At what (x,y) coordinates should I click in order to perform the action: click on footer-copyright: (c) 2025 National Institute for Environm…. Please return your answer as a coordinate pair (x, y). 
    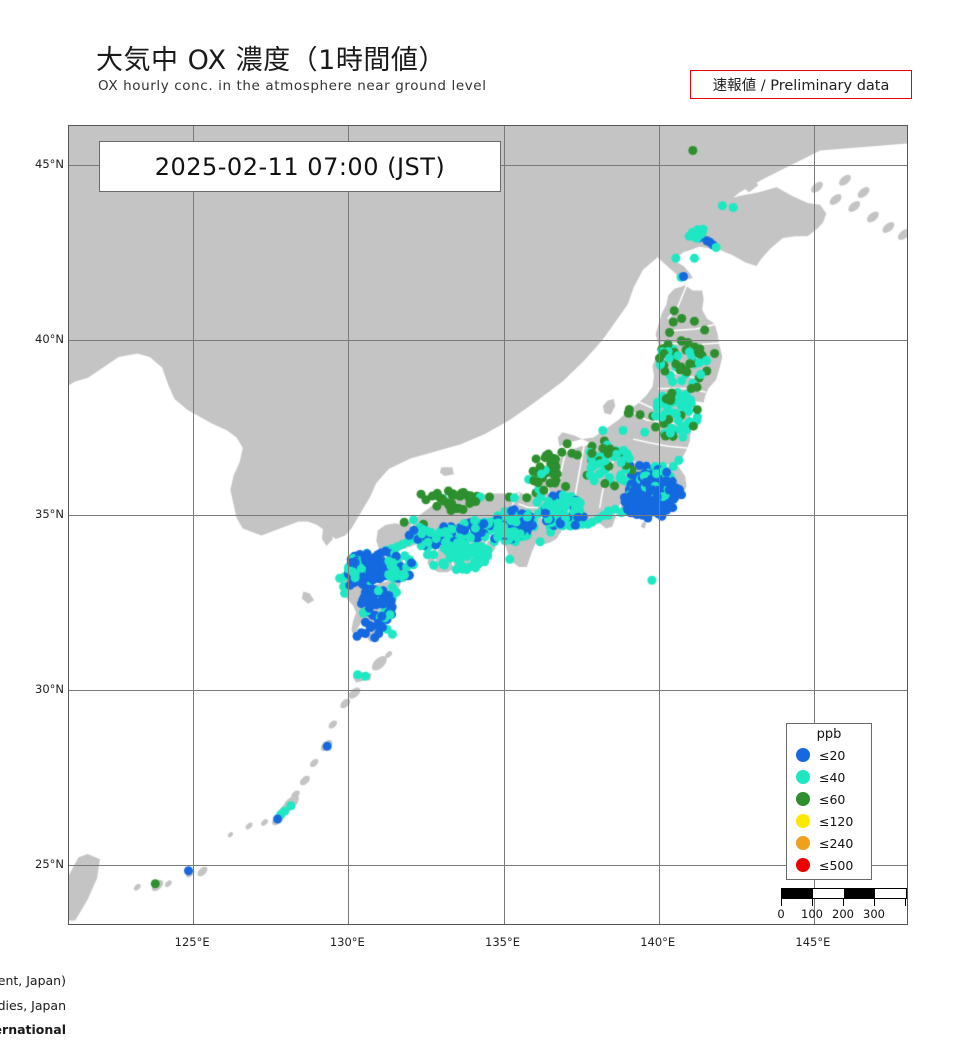
    Looking at the image, I should click on (33, 1029).